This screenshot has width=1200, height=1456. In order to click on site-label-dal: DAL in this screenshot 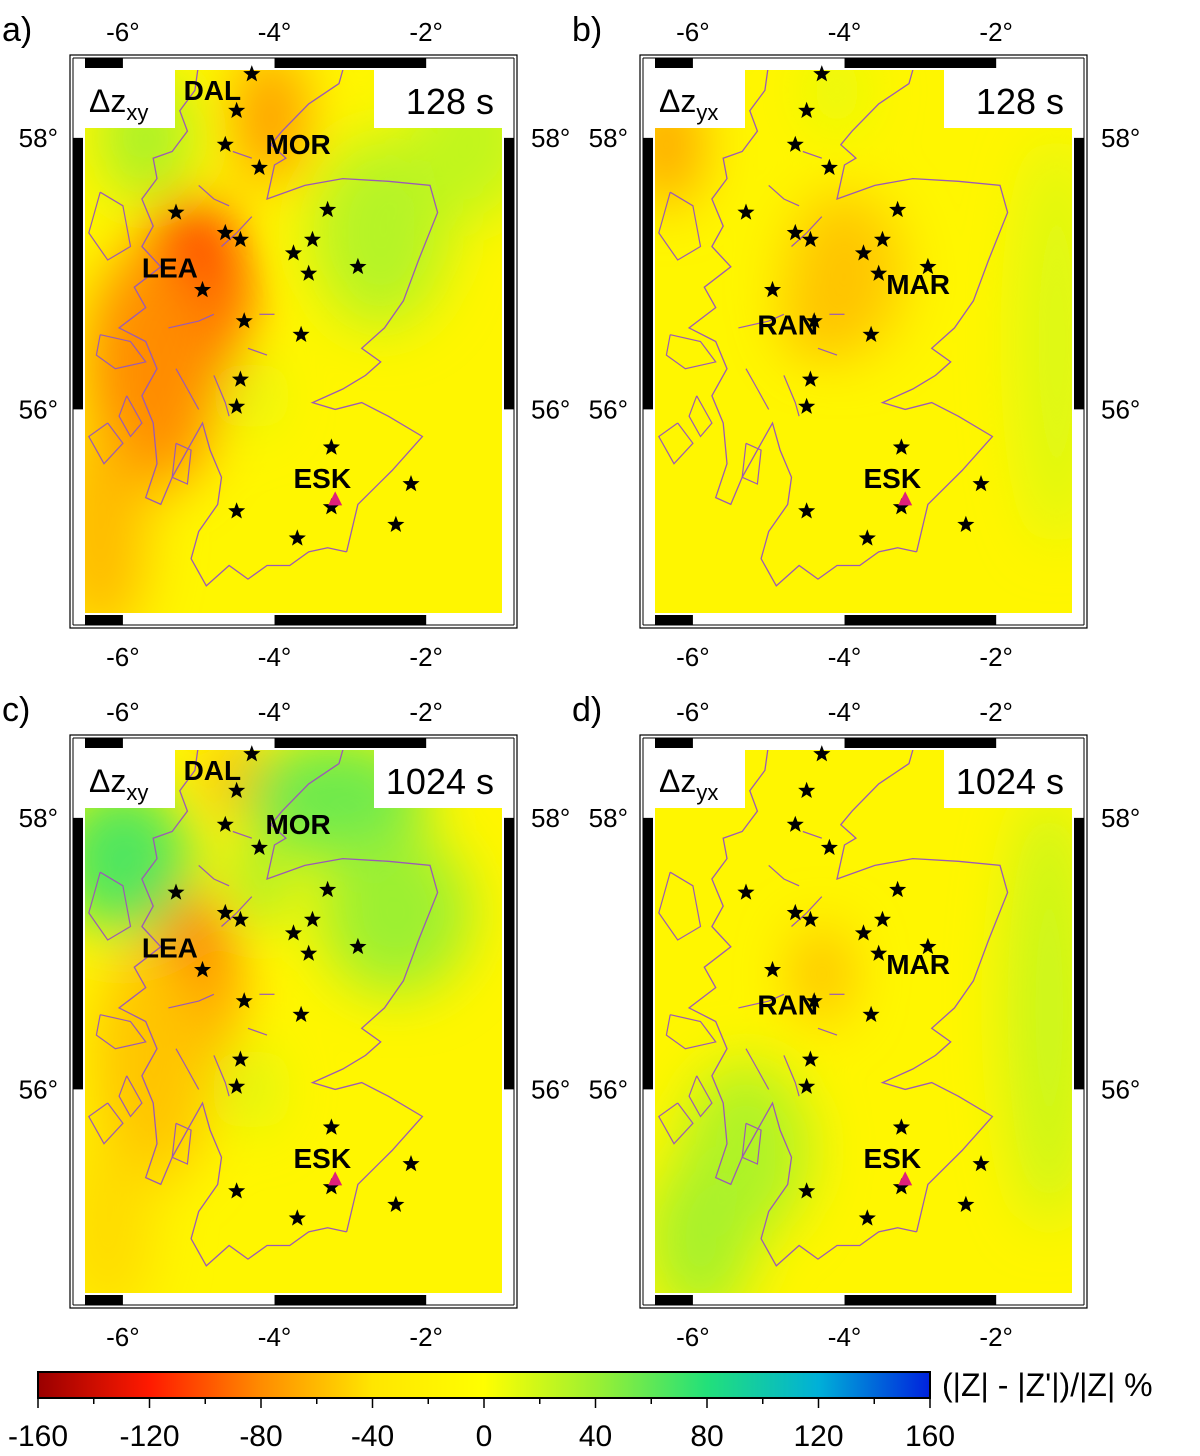, I will do `click(213, 90)`.